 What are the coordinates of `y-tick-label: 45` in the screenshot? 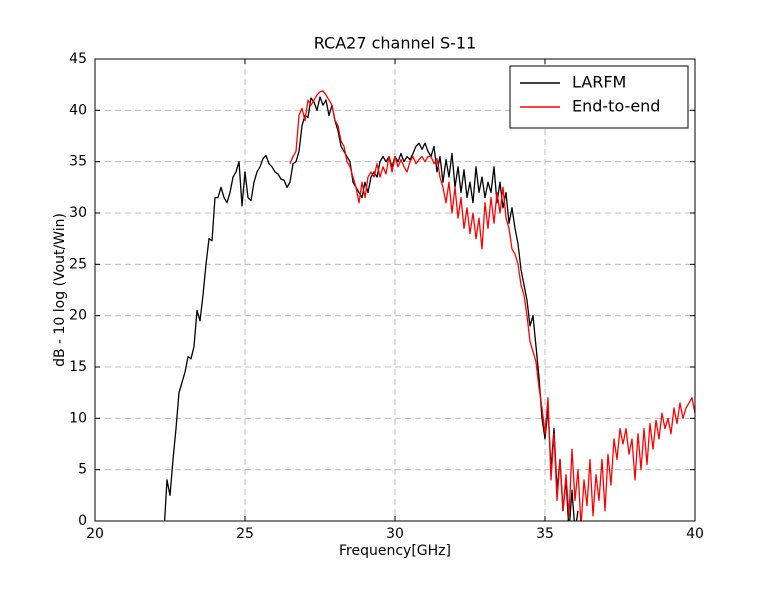 It's located at (78, 59).